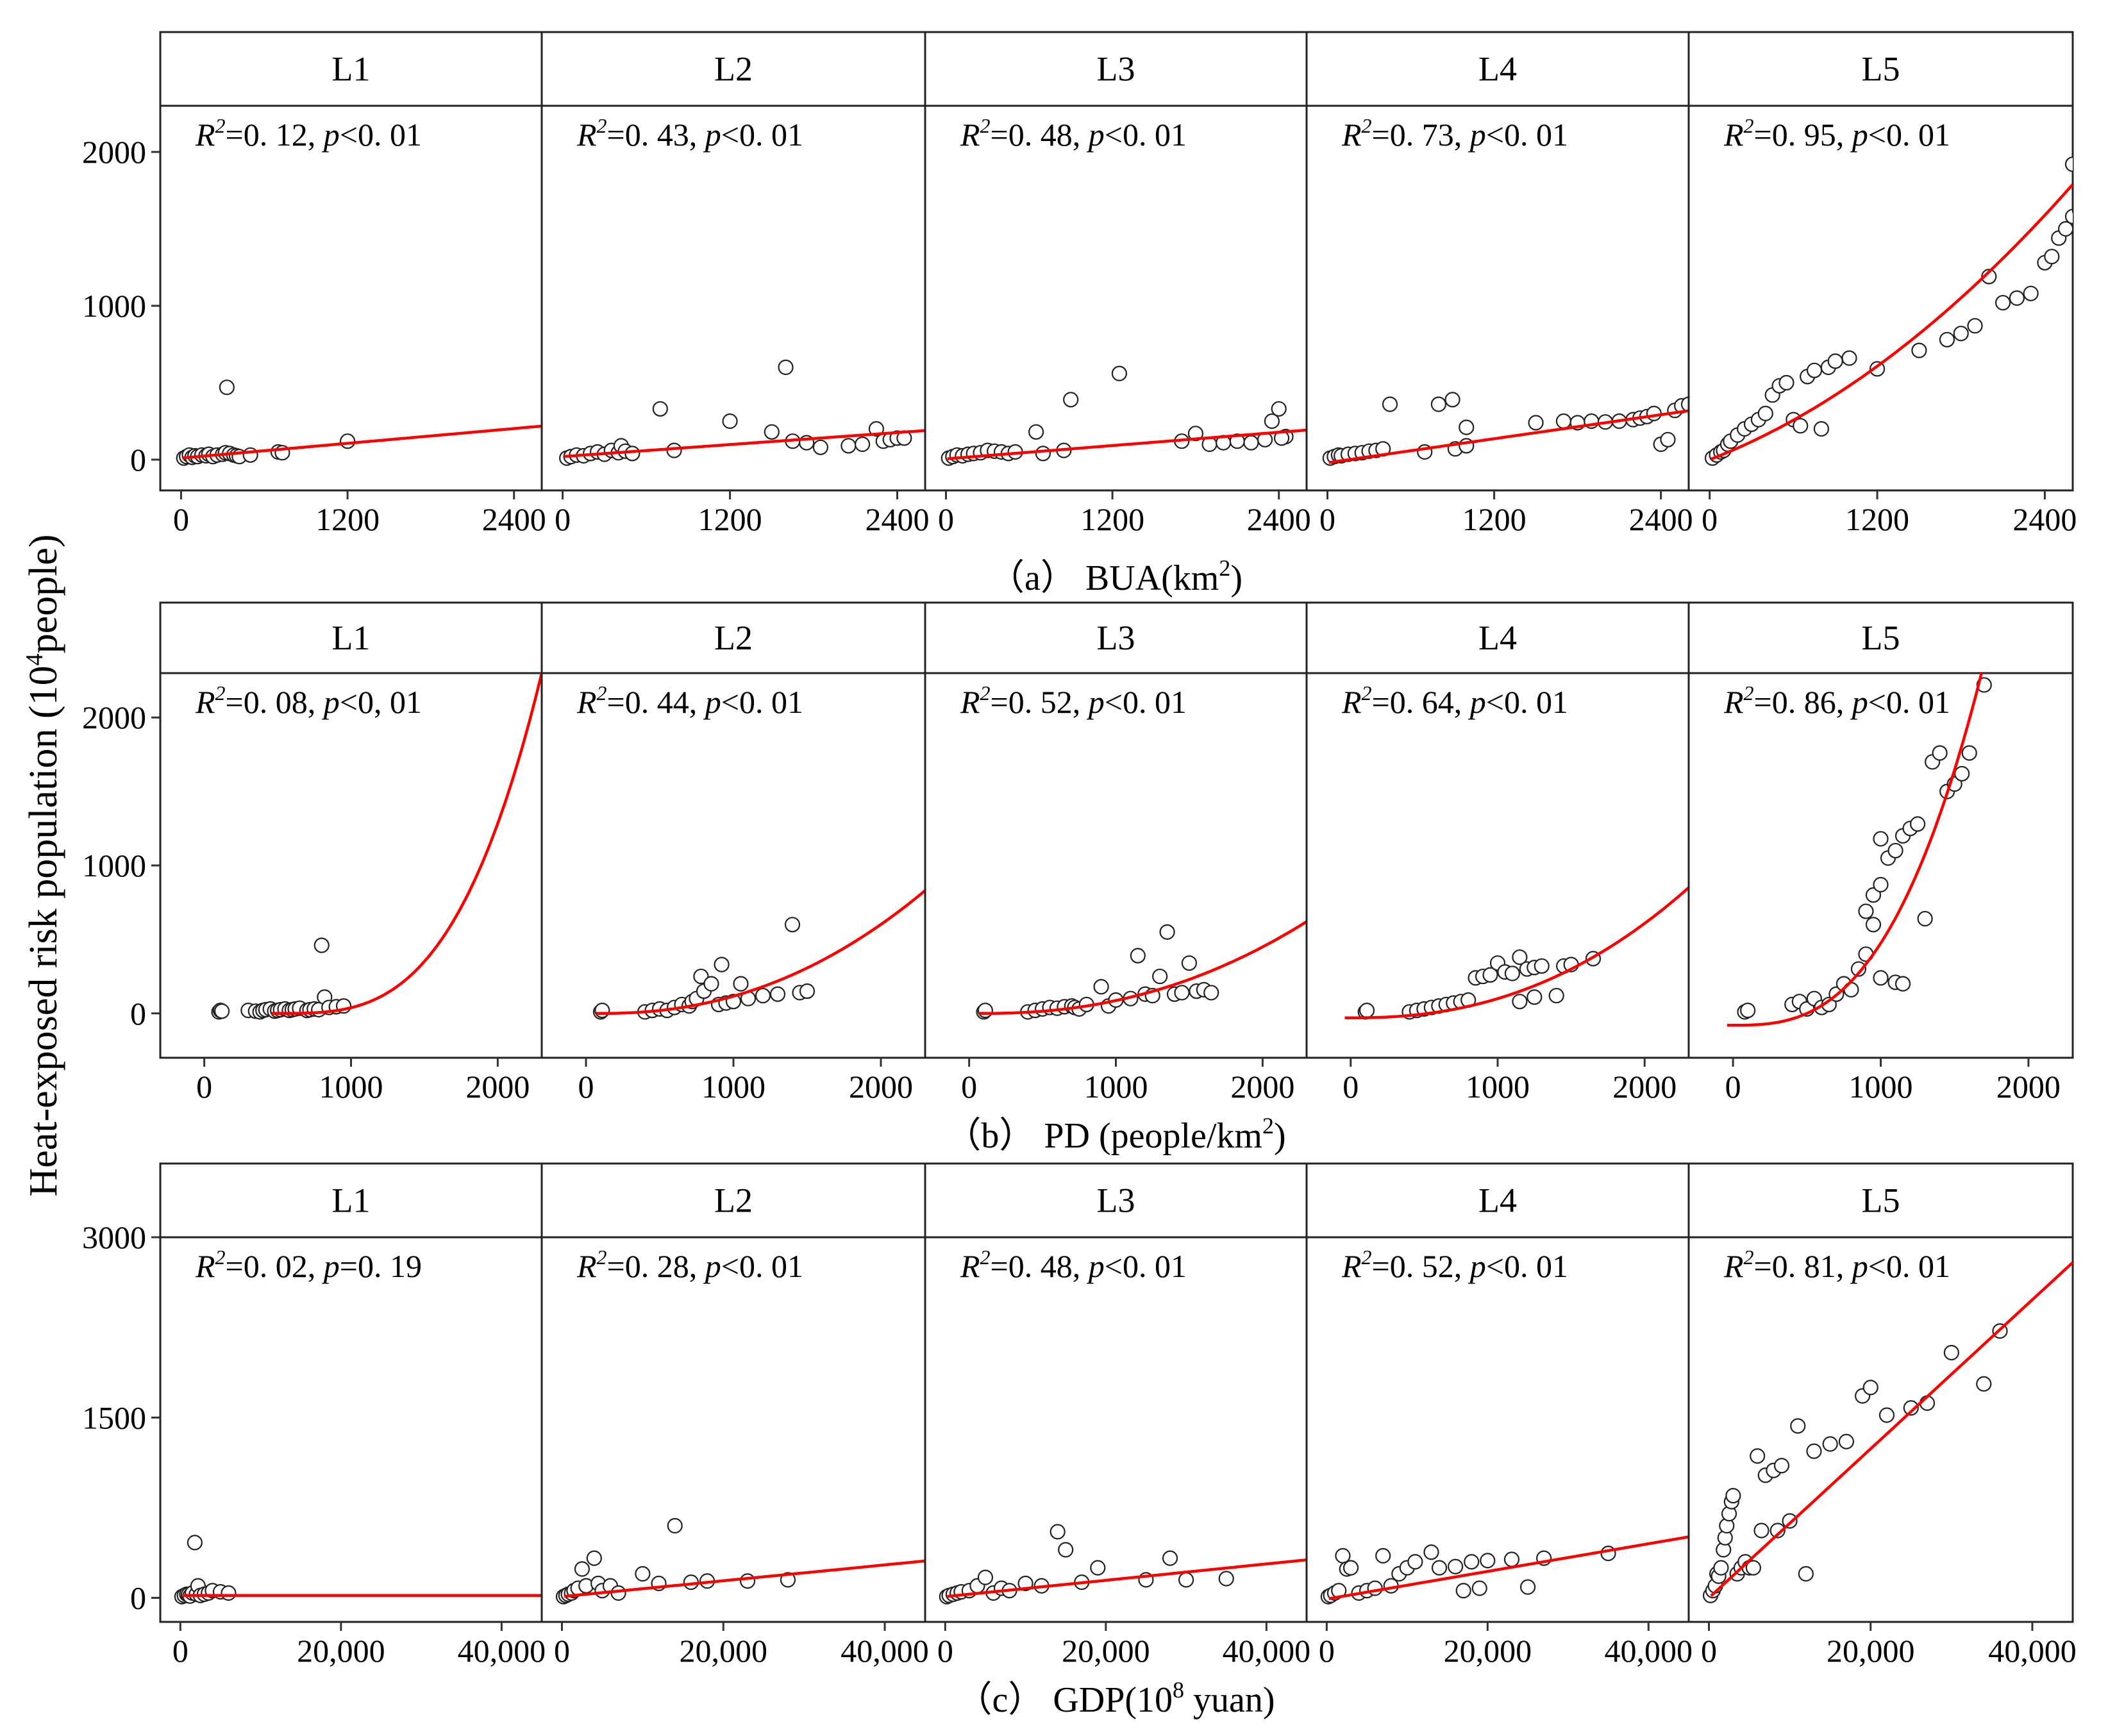 The height and width of the screenshot is (1736, 2108). I want to click on panel-c-l5: L5 R2=0. 81, p<0. 01 0 20,000 40,000, so click(1882, 1416).